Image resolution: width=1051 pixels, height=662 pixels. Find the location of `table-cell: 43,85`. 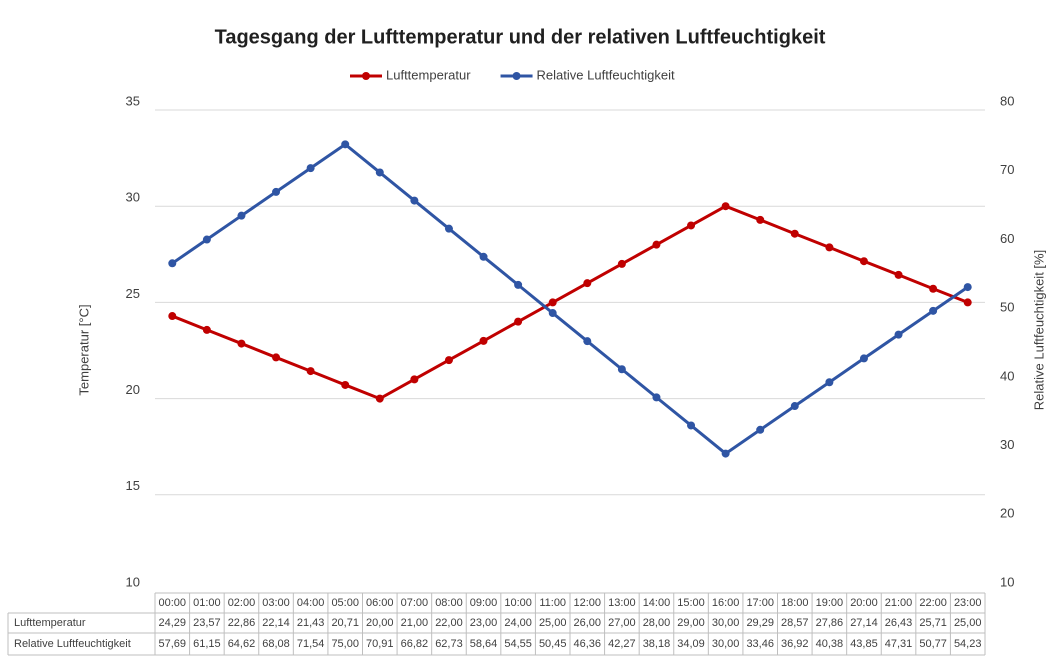

table-cell: 43,85 is located at coordinates (864, 644).